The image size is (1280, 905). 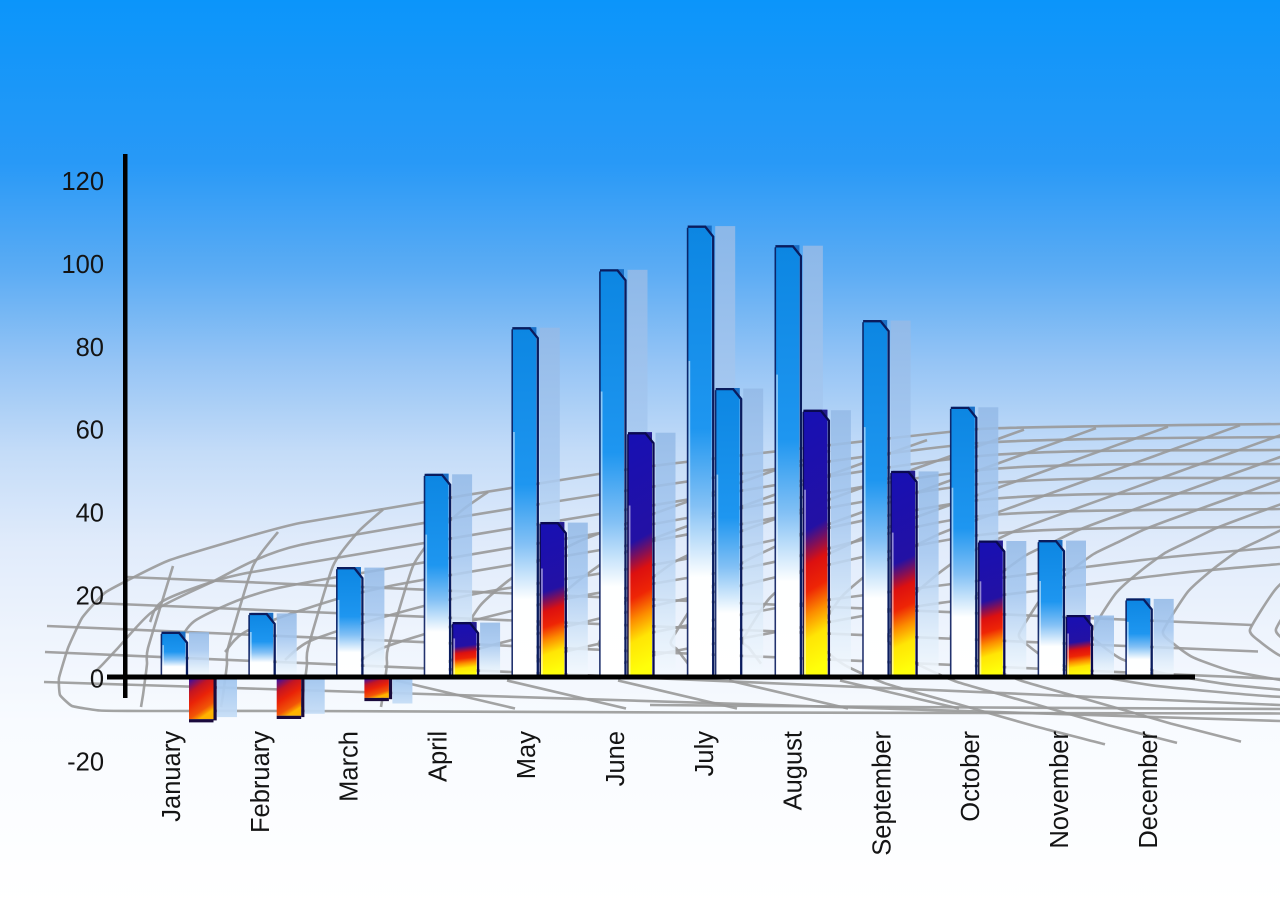 What do you see at coordinates (1149, 790) in the screenshot?
I see `svg-text: December` at bounding box center [1149, 790].